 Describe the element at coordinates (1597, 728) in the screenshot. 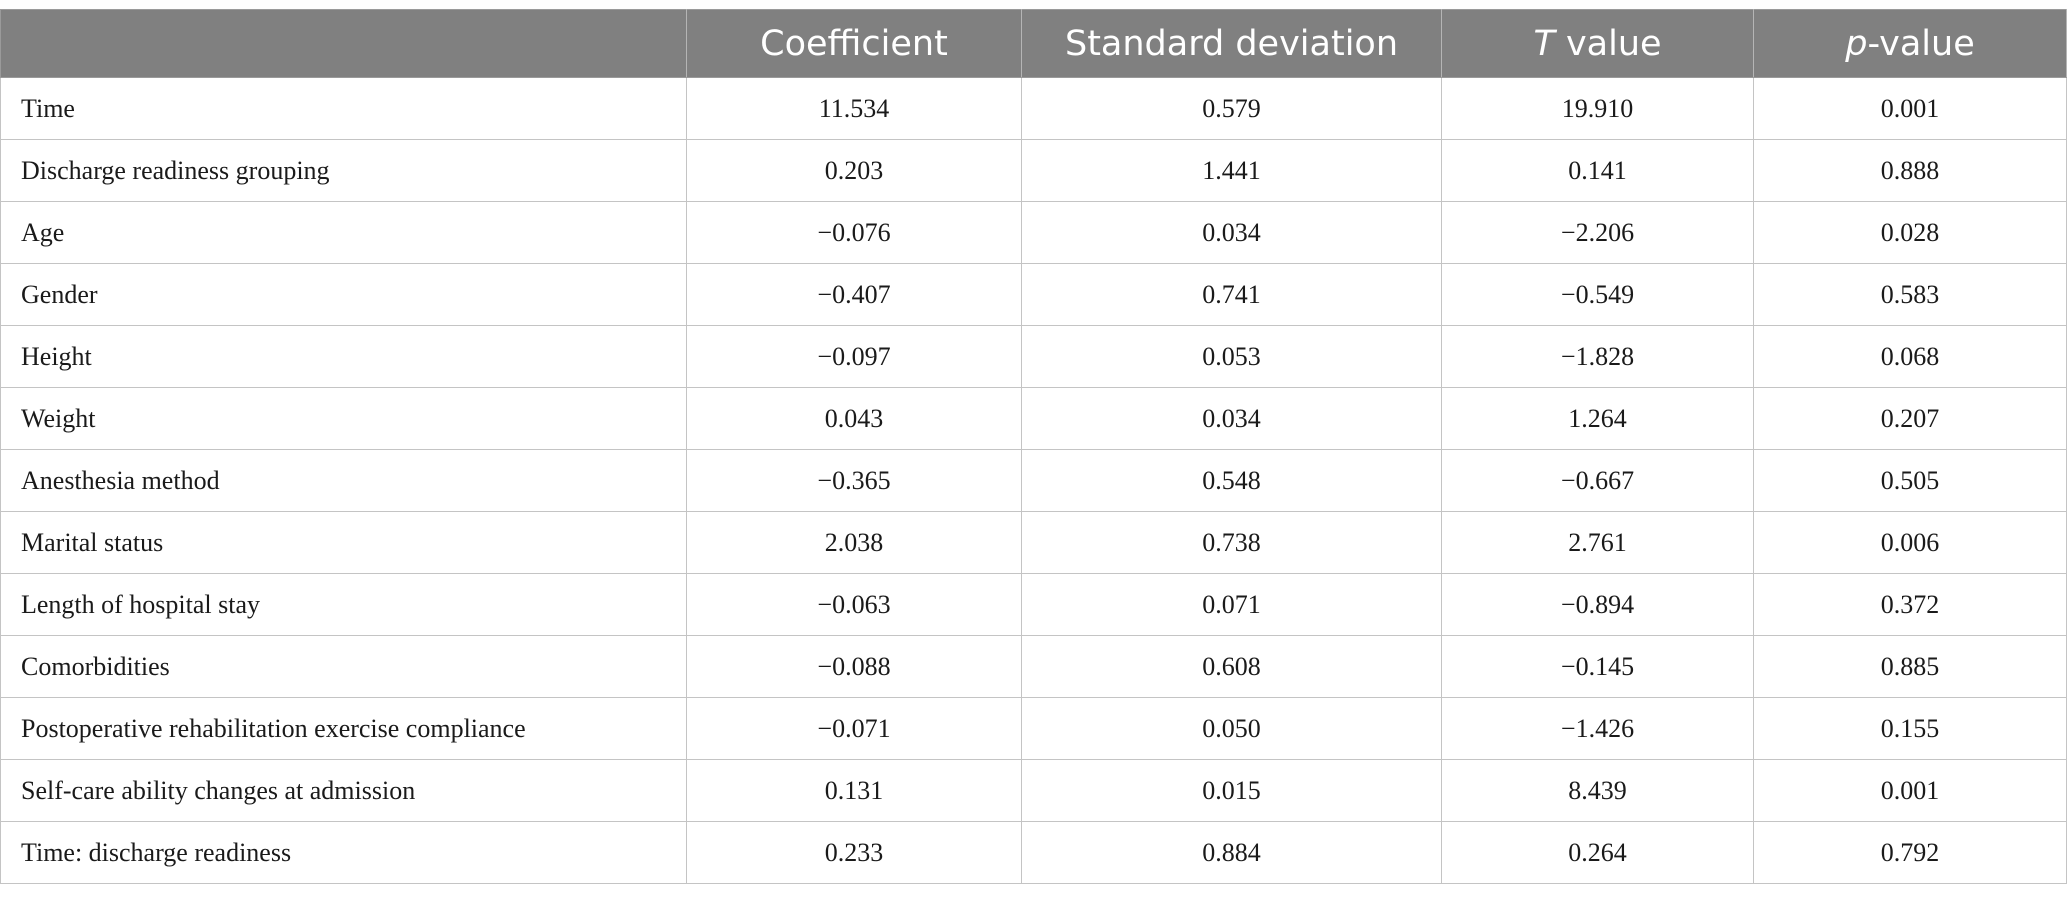

I see `t-value-cell: −1.426` at that location.